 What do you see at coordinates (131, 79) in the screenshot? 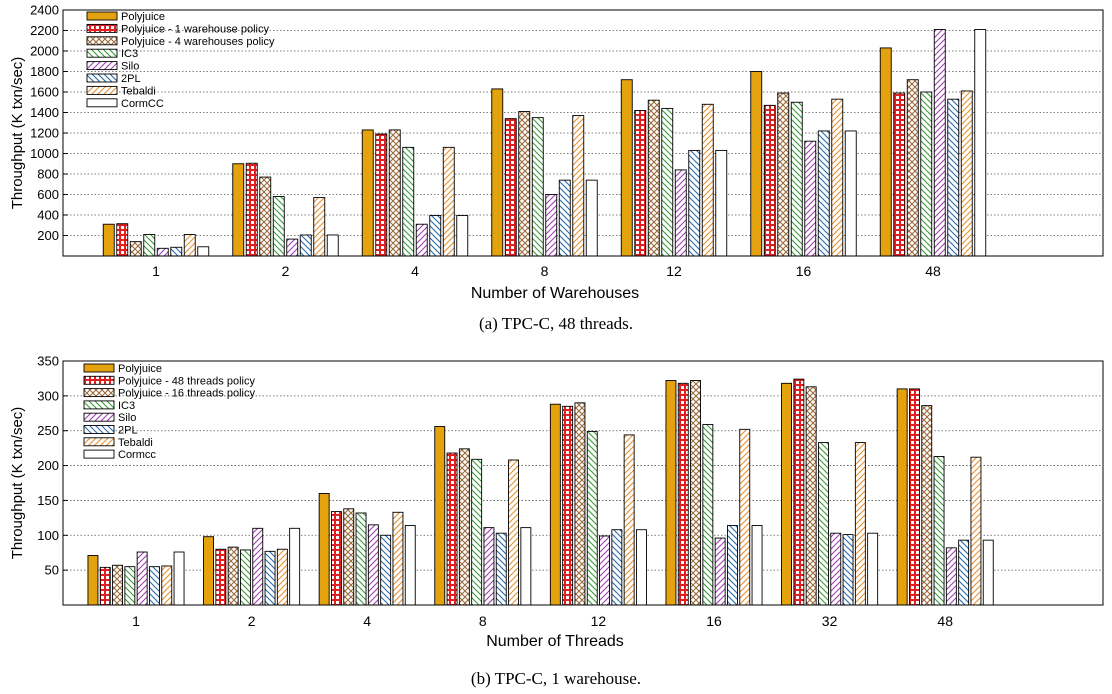
I see `legend-label: 2PL` at bounding box center [131, 79].